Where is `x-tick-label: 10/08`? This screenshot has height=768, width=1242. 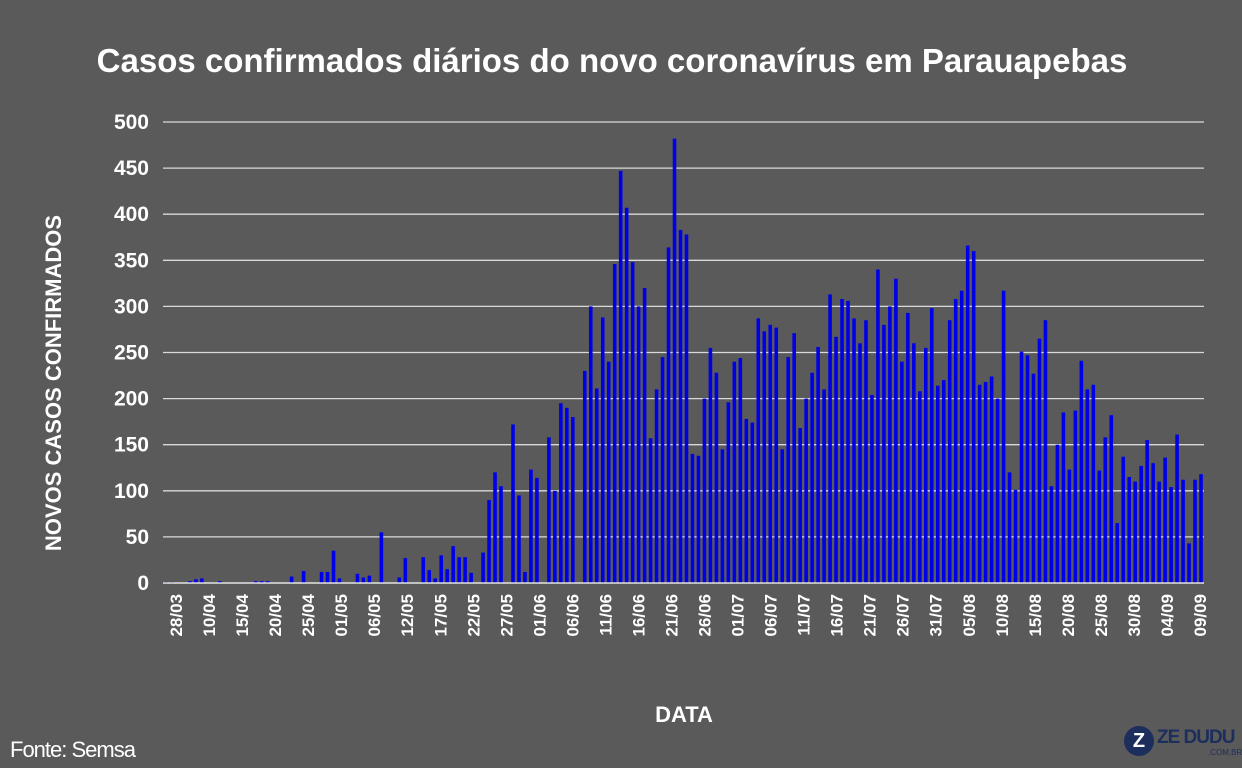
x-tick-label: 10/08 is located at coordinates (1002, 615).